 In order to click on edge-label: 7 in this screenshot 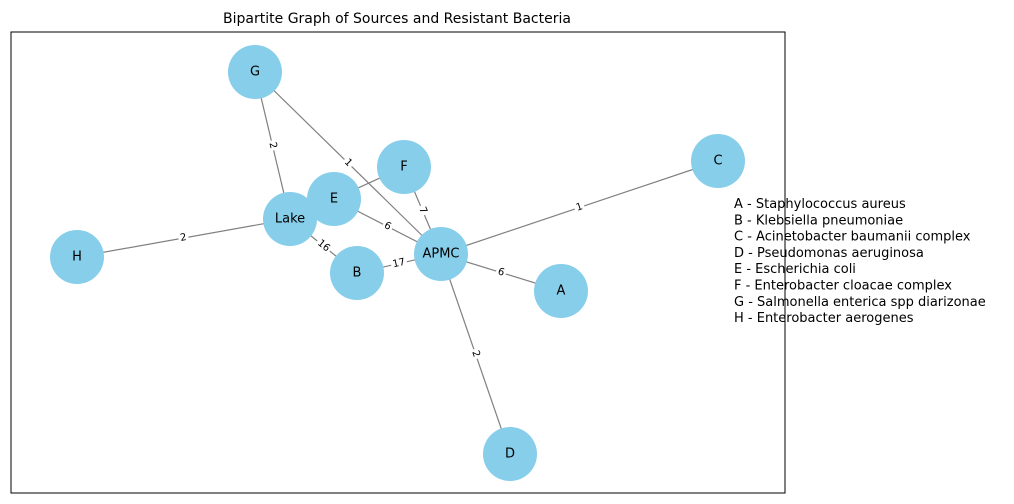, I will do `click(422, 210)`.